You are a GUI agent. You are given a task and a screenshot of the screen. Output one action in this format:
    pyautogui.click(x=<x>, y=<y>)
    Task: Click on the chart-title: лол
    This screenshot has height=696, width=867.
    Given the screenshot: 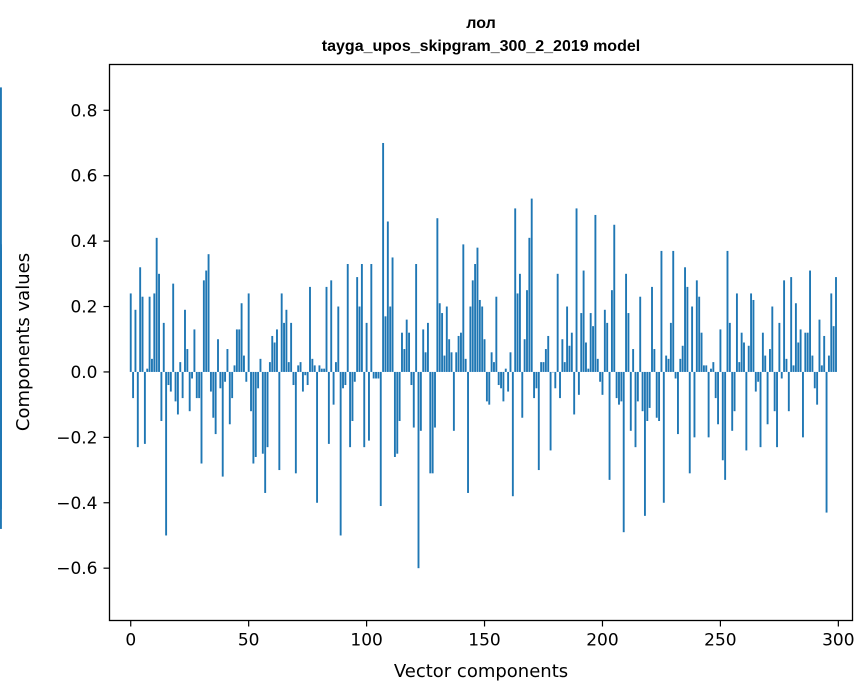 What is the action you would take?
    pyautogui.click(x=481, y=23)
    